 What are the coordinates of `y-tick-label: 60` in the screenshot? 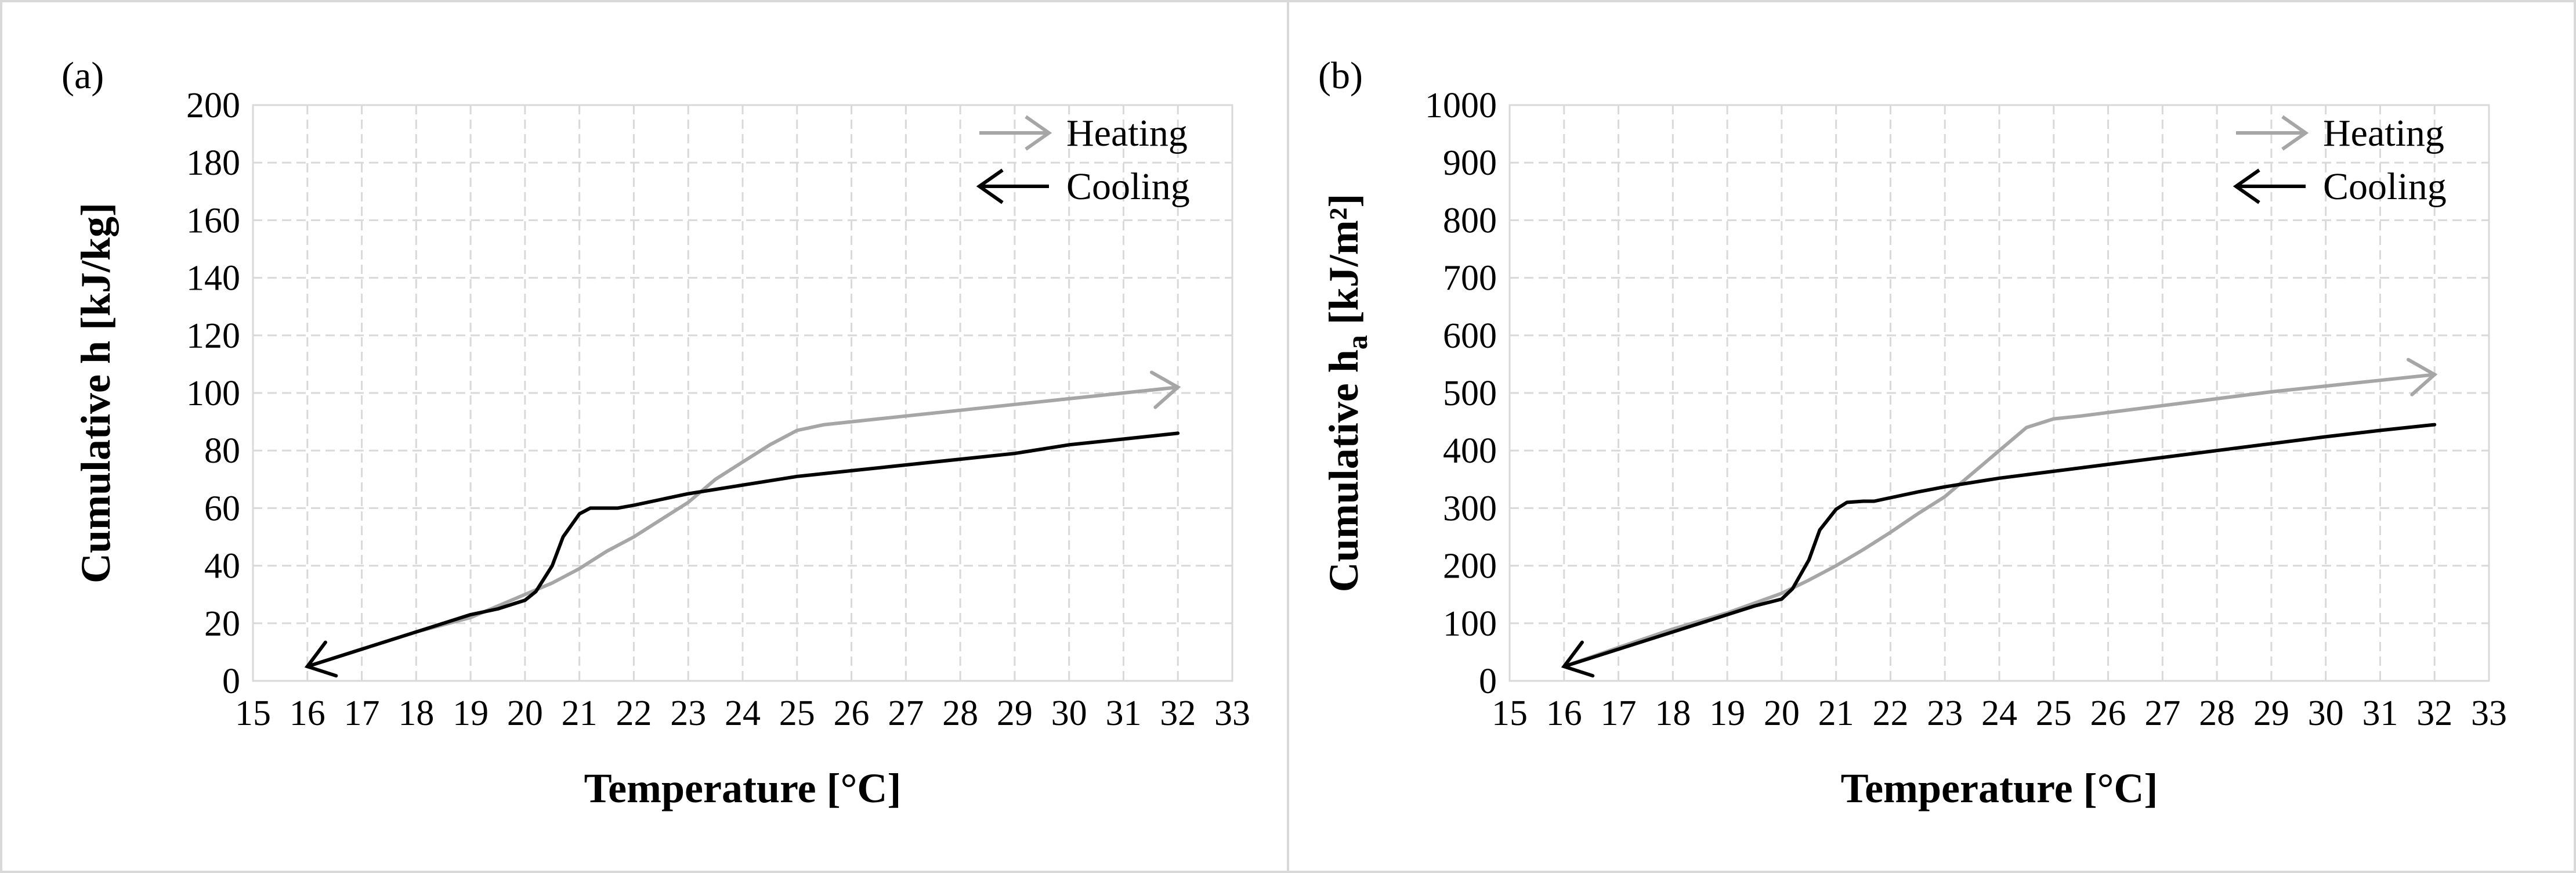 It's located at (222, 508).